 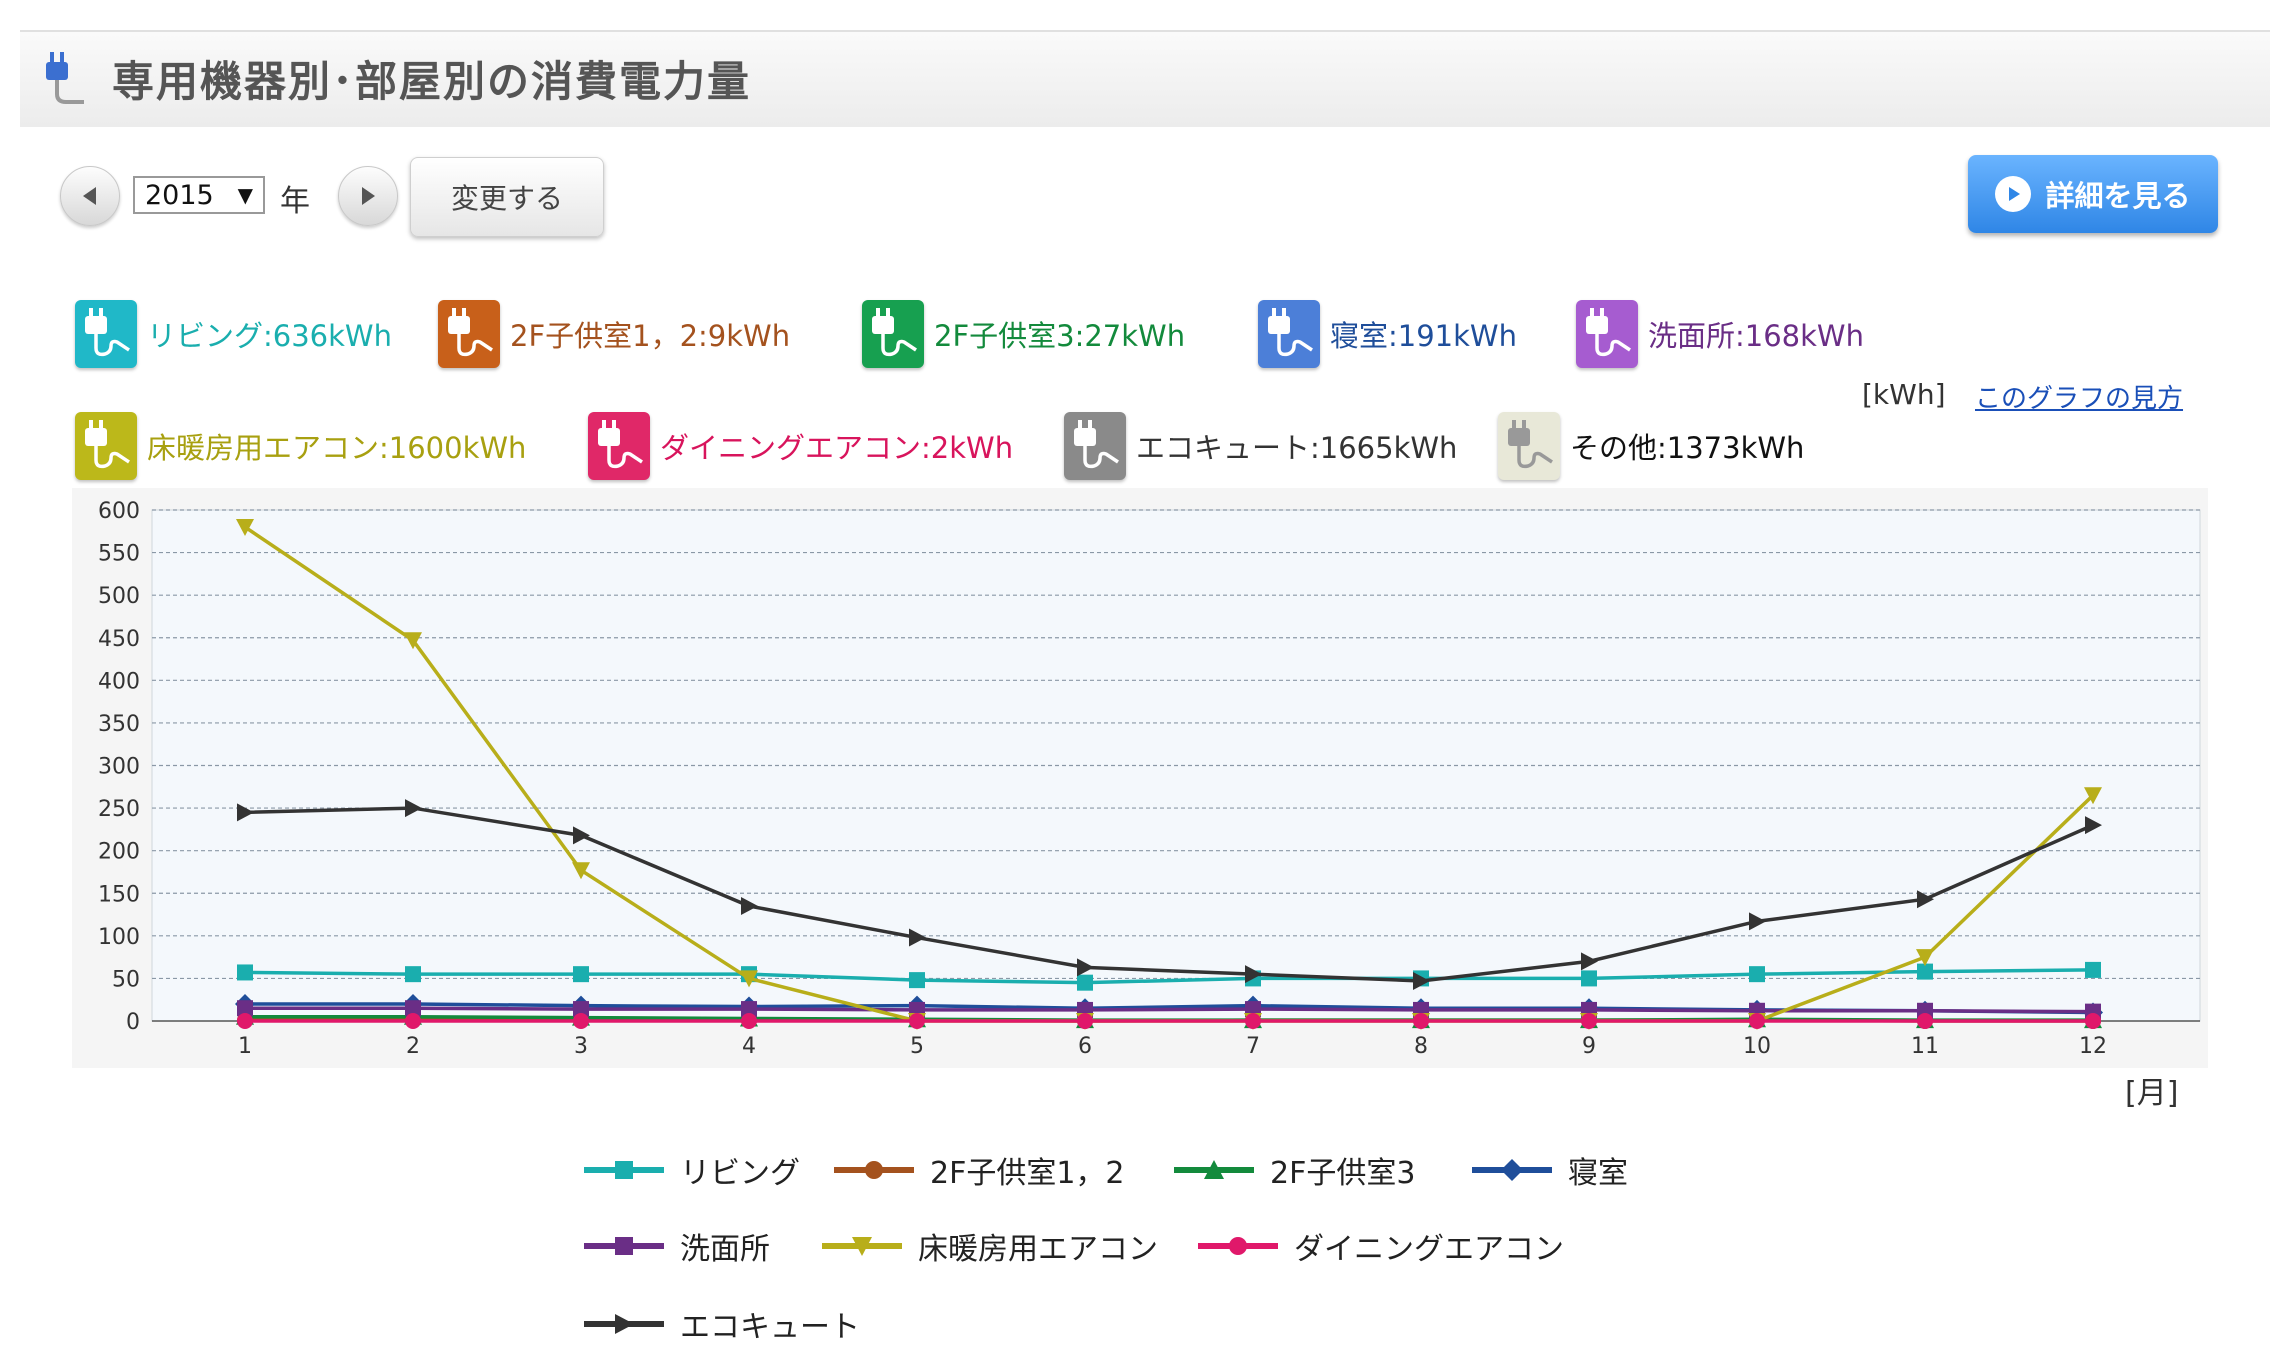 I want to click on device-tile-label: 2F子供室3:27kWh, so click(x=1060, y=336).